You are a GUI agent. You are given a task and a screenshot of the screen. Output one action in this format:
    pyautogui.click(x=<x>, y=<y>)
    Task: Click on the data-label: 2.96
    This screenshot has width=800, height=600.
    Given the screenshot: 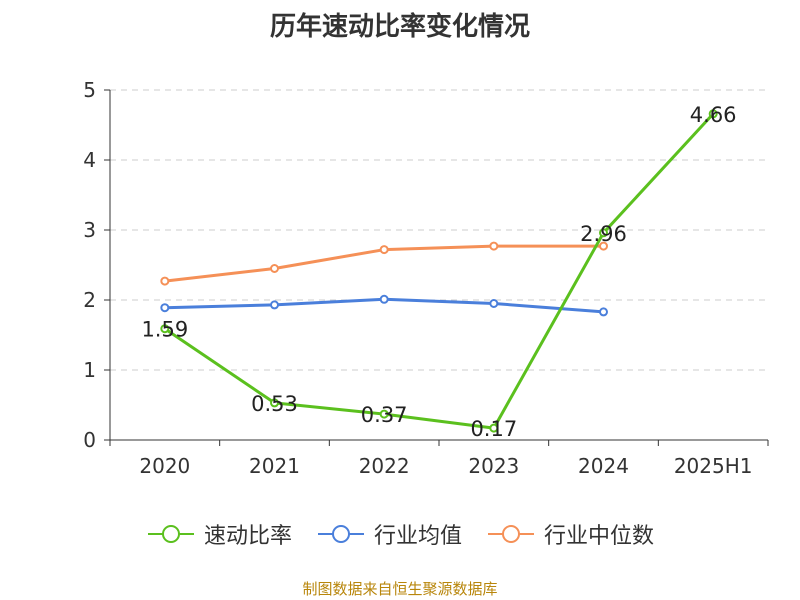 What is the action you would take?
    pyautogui.click(x=603, y=234)
    